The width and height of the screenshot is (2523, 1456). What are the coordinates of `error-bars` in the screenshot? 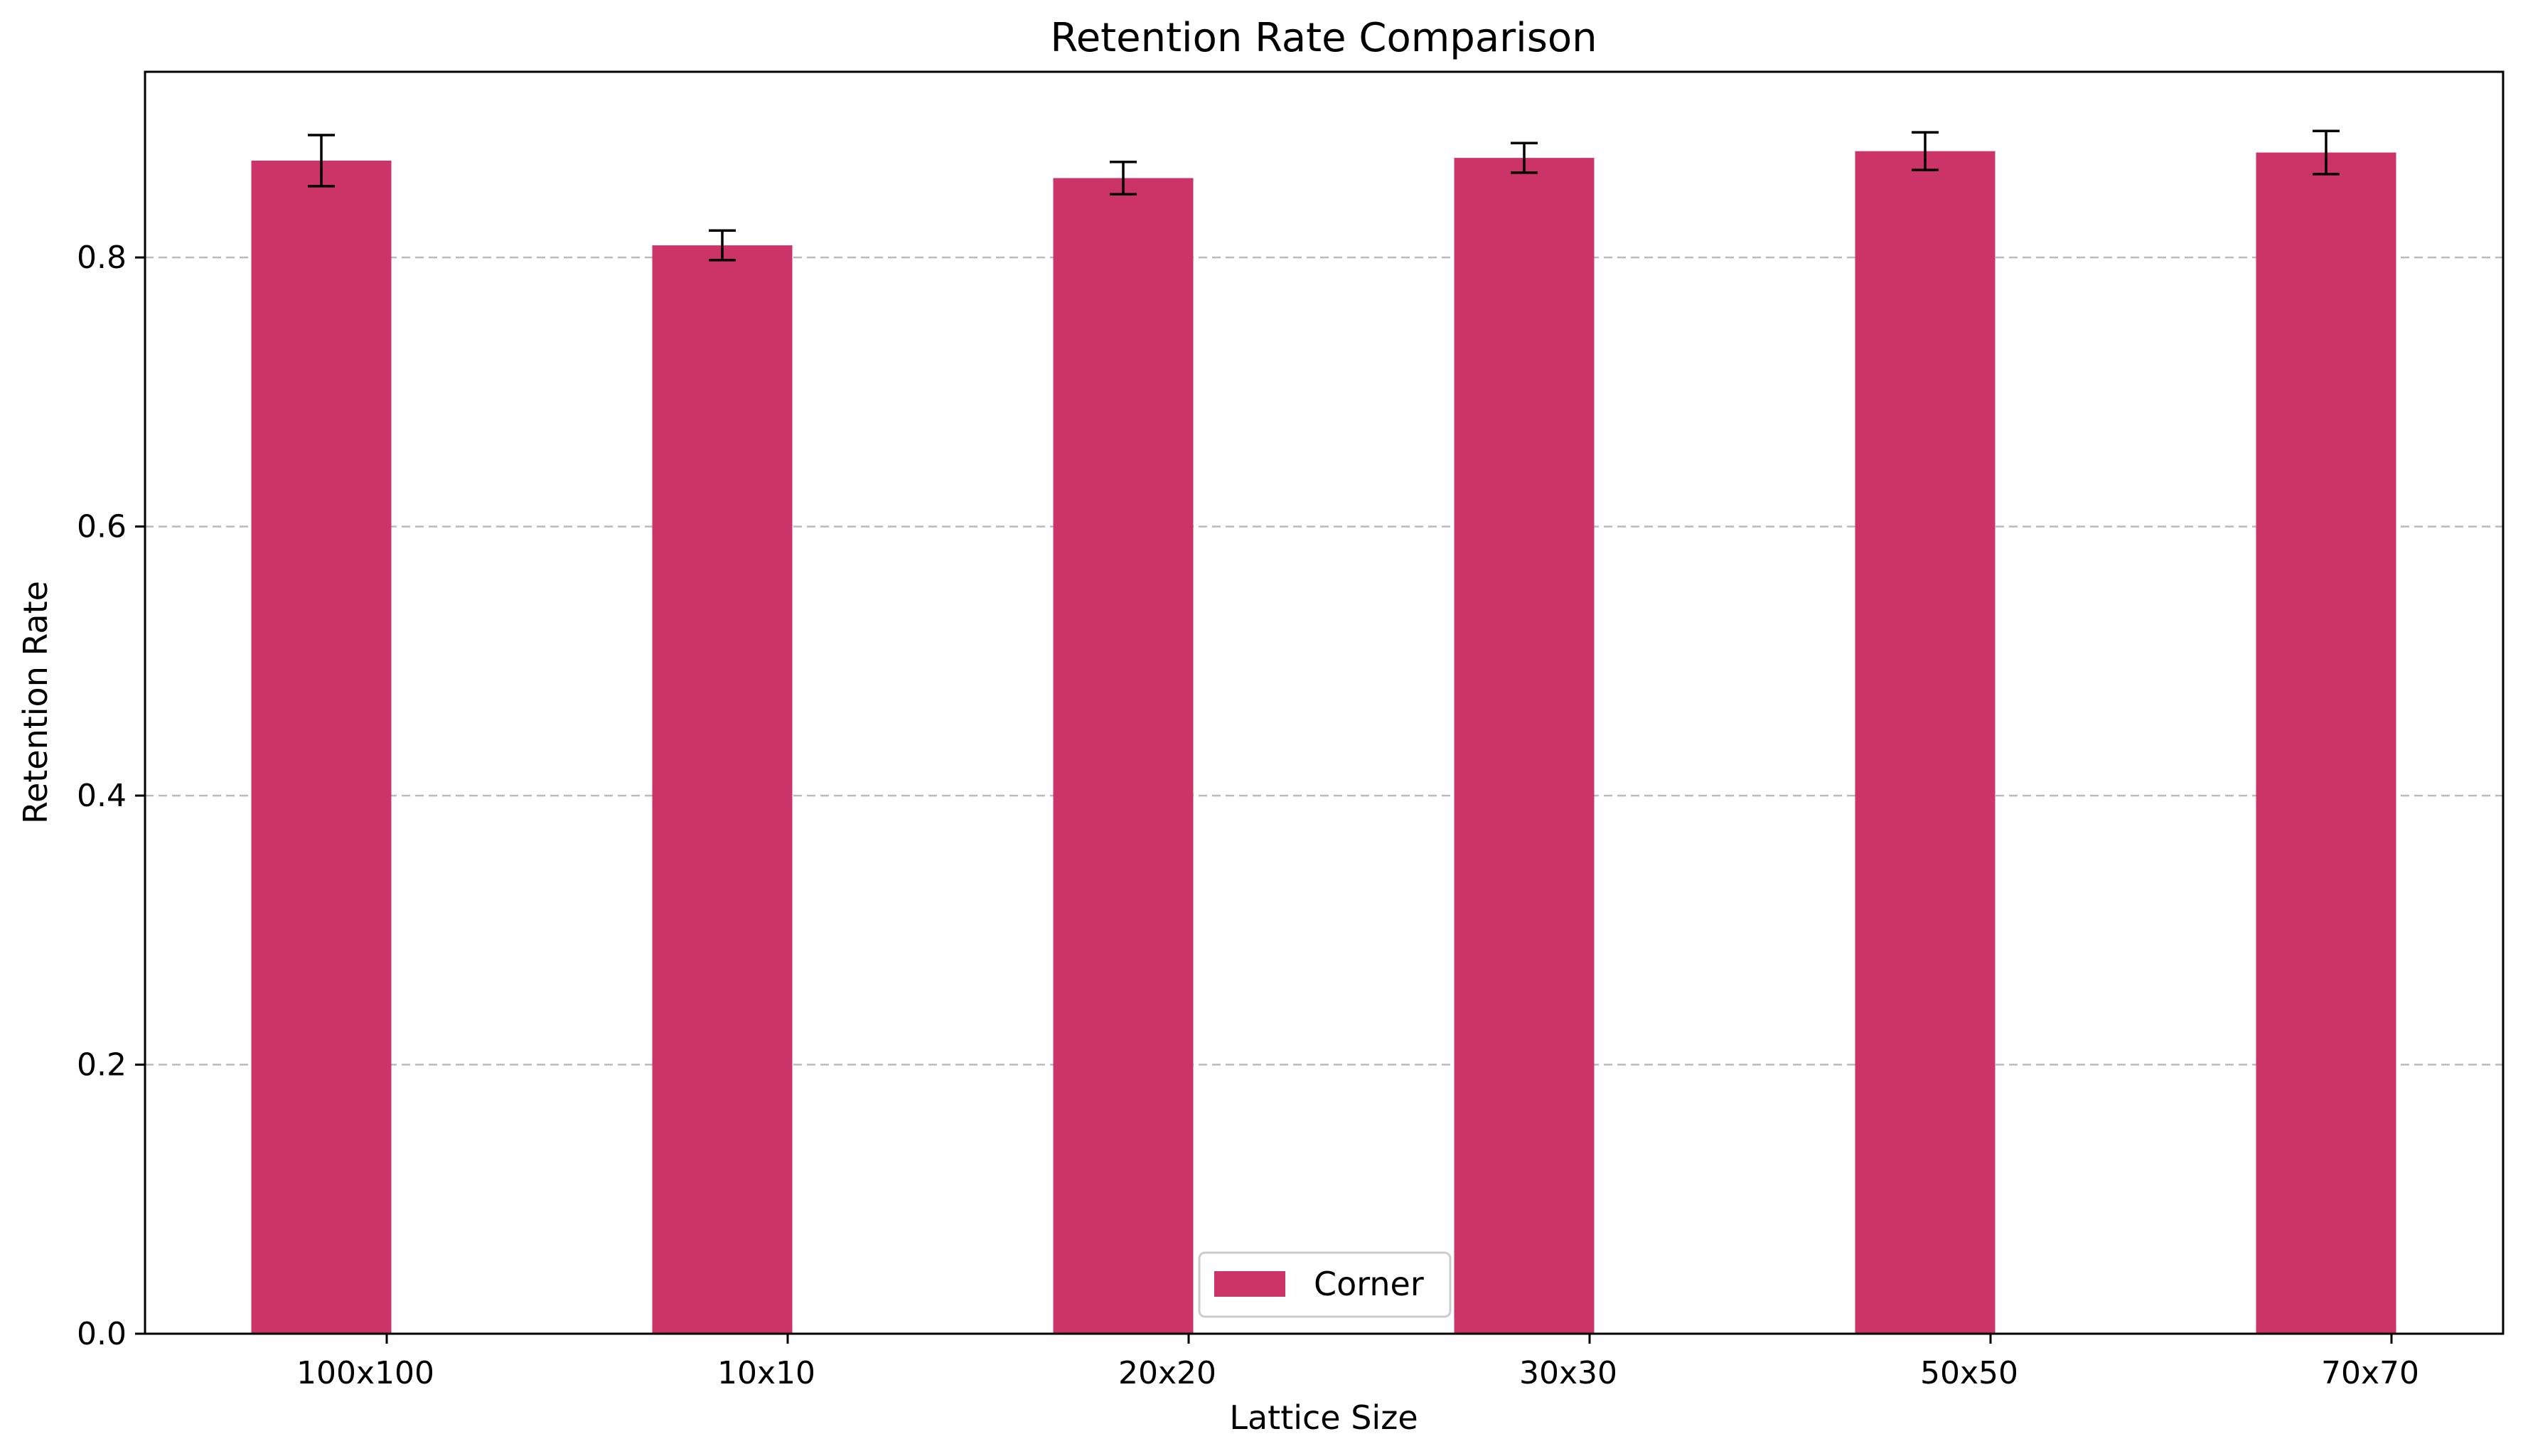 It's located at (1324, 196).